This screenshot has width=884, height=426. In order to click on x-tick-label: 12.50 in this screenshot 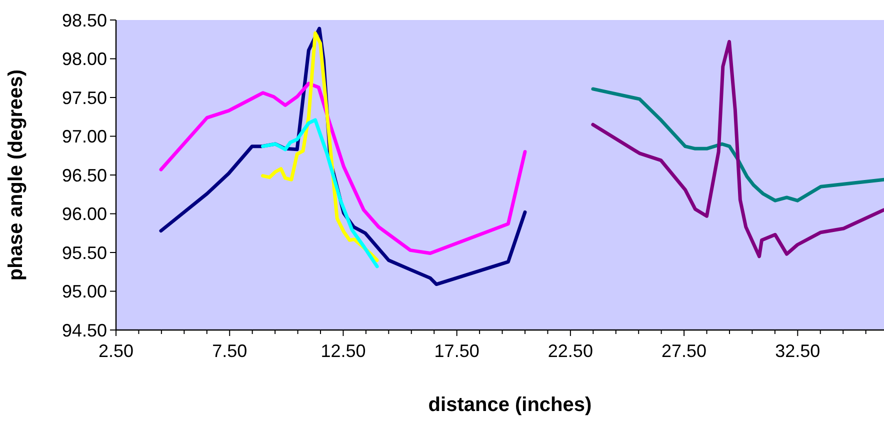, I will do `click(343, 351)`.